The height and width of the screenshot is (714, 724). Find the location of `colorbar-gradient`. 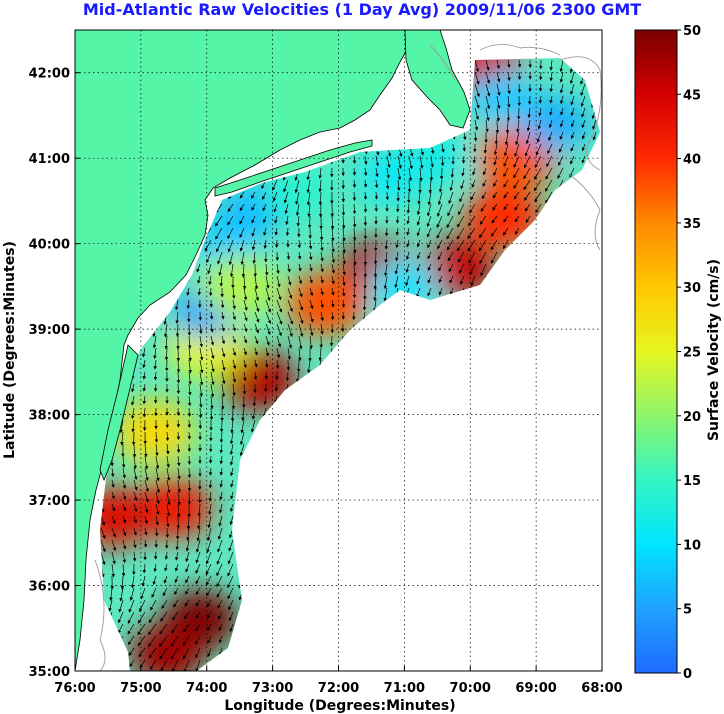

colorbar-gradient is located at coordinates (656, 351).